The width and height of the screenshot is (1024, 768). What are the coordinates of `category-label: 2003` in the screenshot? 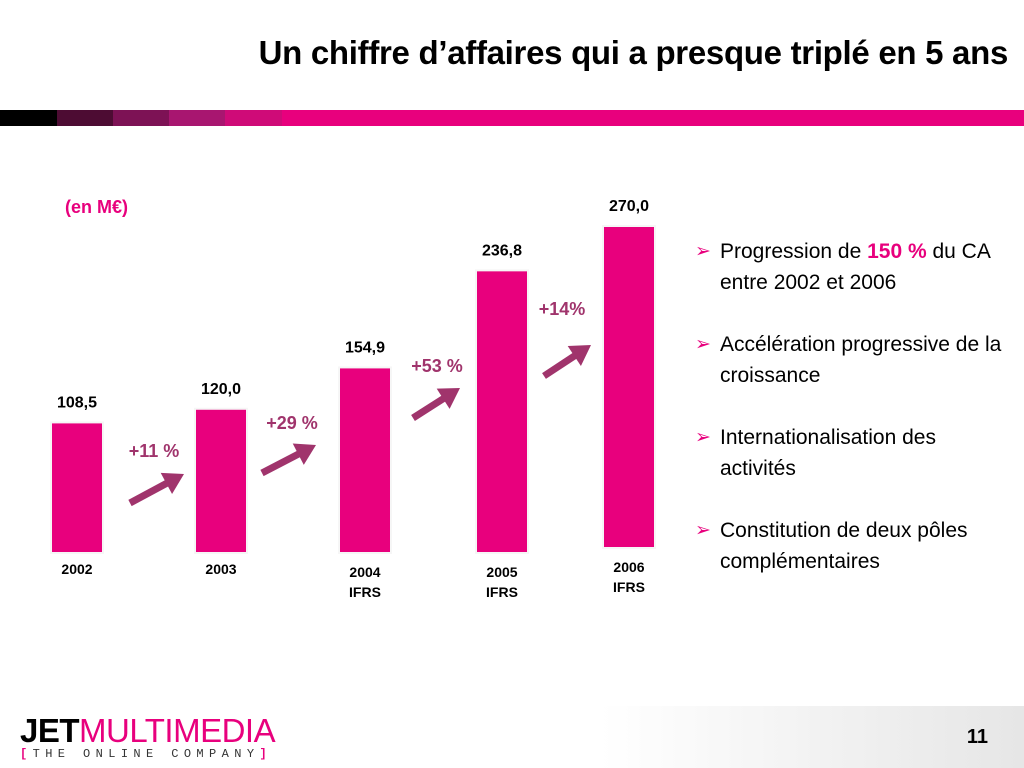 It's located at (220, 569).